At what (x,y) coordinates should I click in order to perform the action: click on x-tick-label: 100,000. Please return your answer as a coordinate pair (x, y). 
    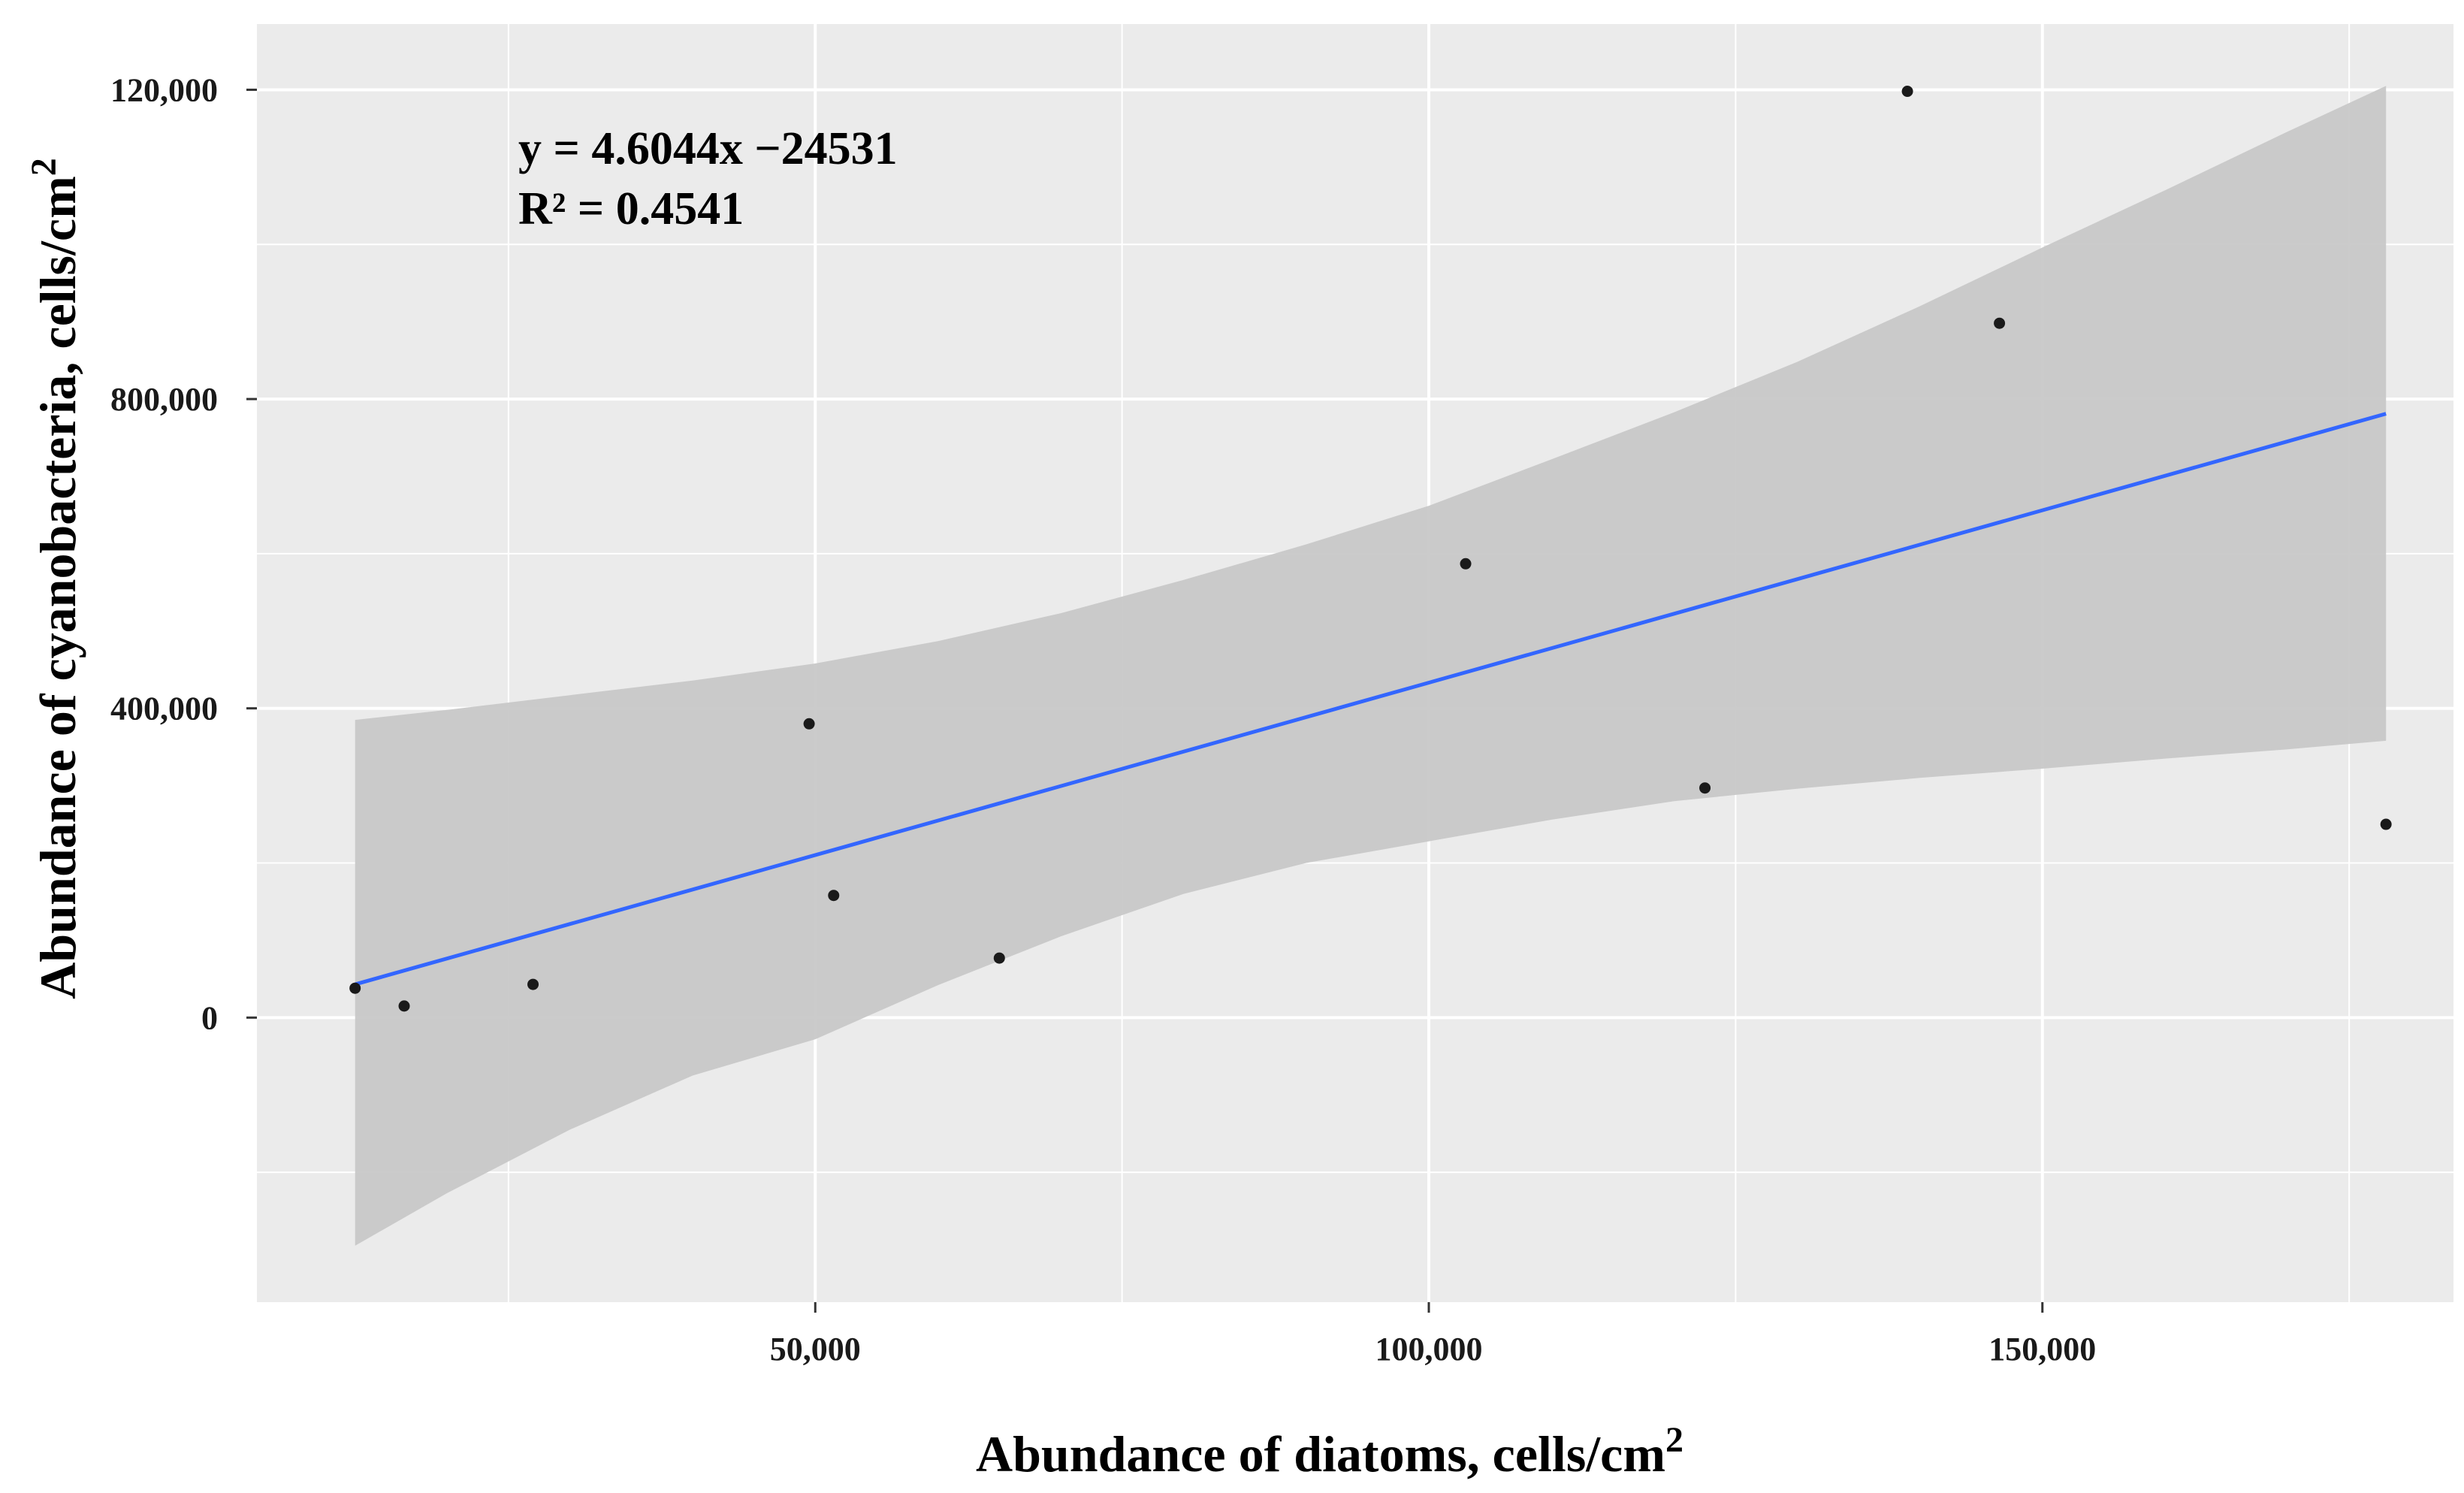
    Looking at the image, I should click on (1429, 1349).